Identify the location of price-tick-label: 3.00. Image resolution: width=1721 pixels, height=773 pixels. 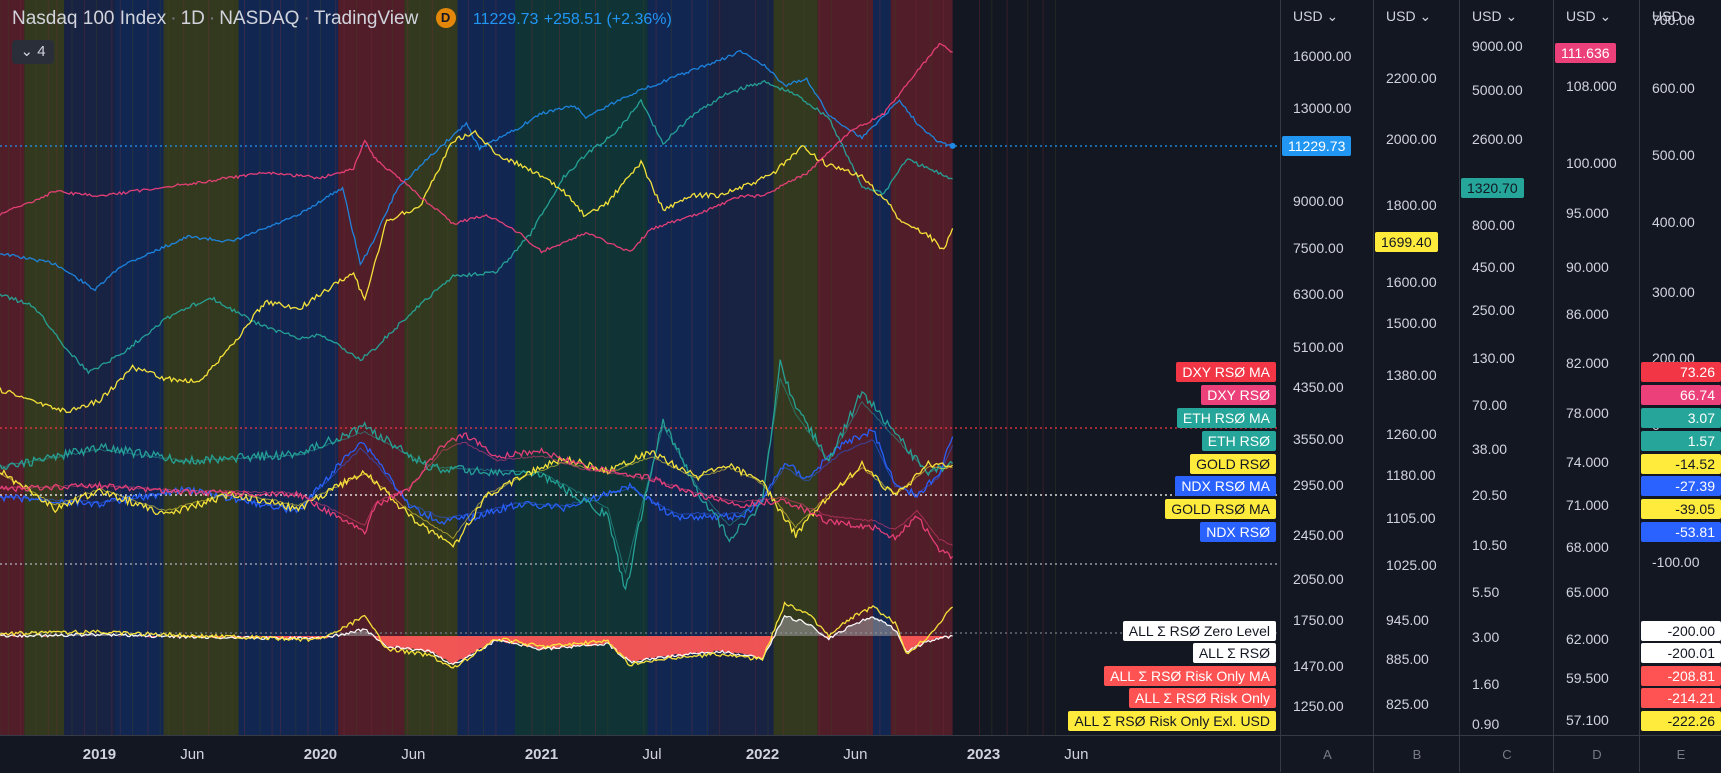
(1486, 637).